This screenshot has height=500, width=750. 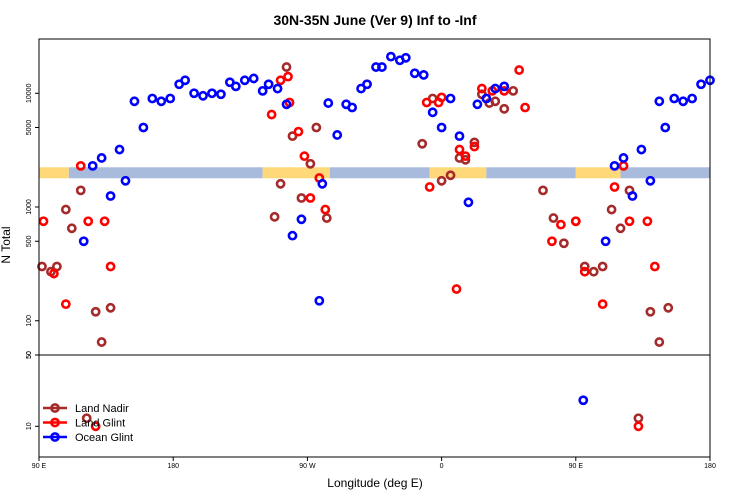 I want to click on y-tick-label: 10000, so click(x=29, y=93).